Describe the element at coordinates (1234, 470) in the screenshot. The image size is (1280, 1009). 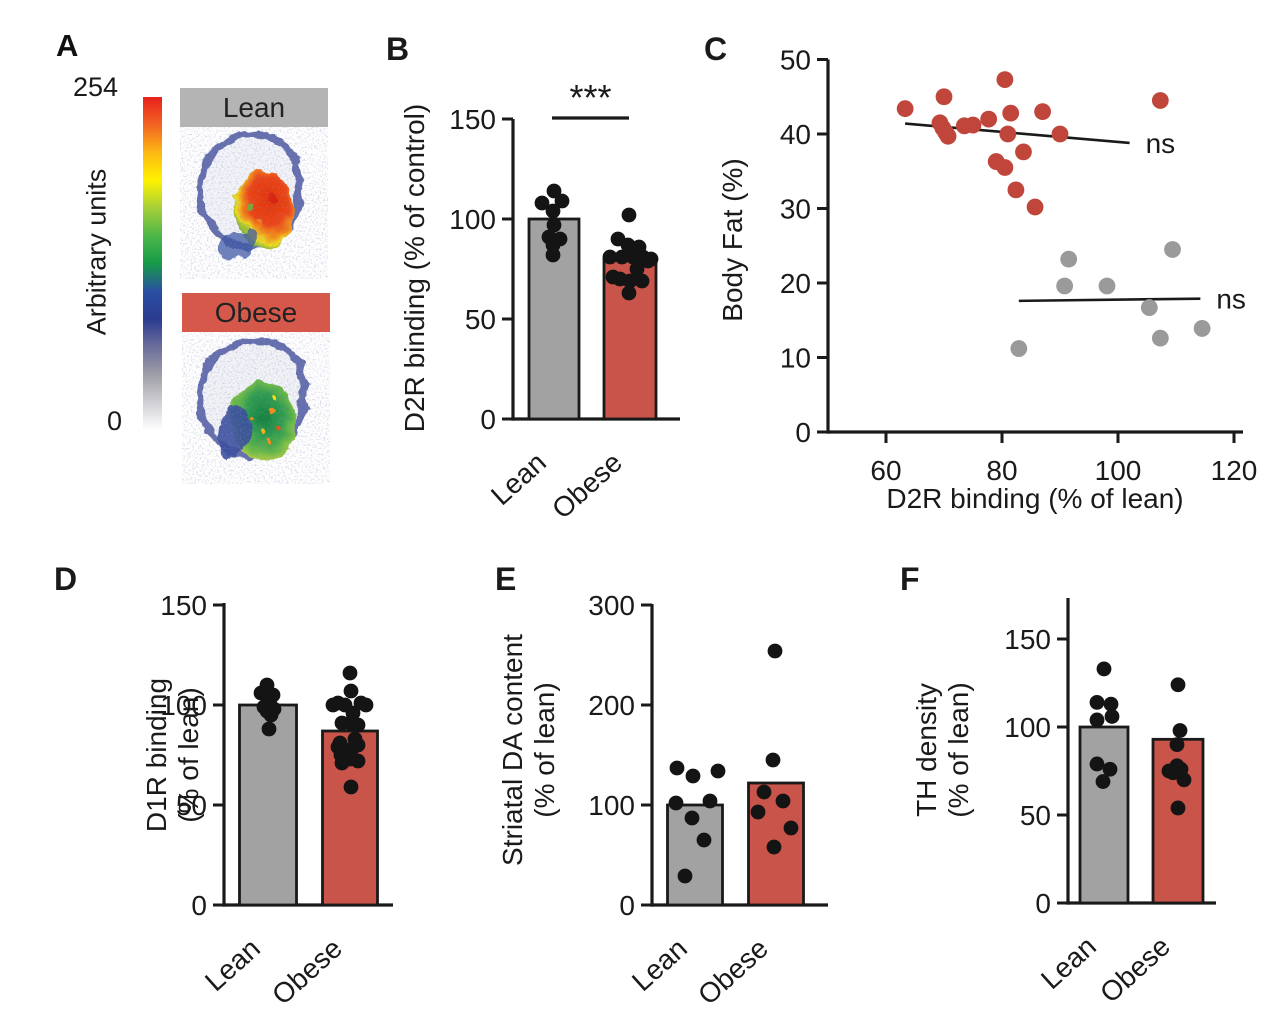
I see `svg-text: 120` at that location.